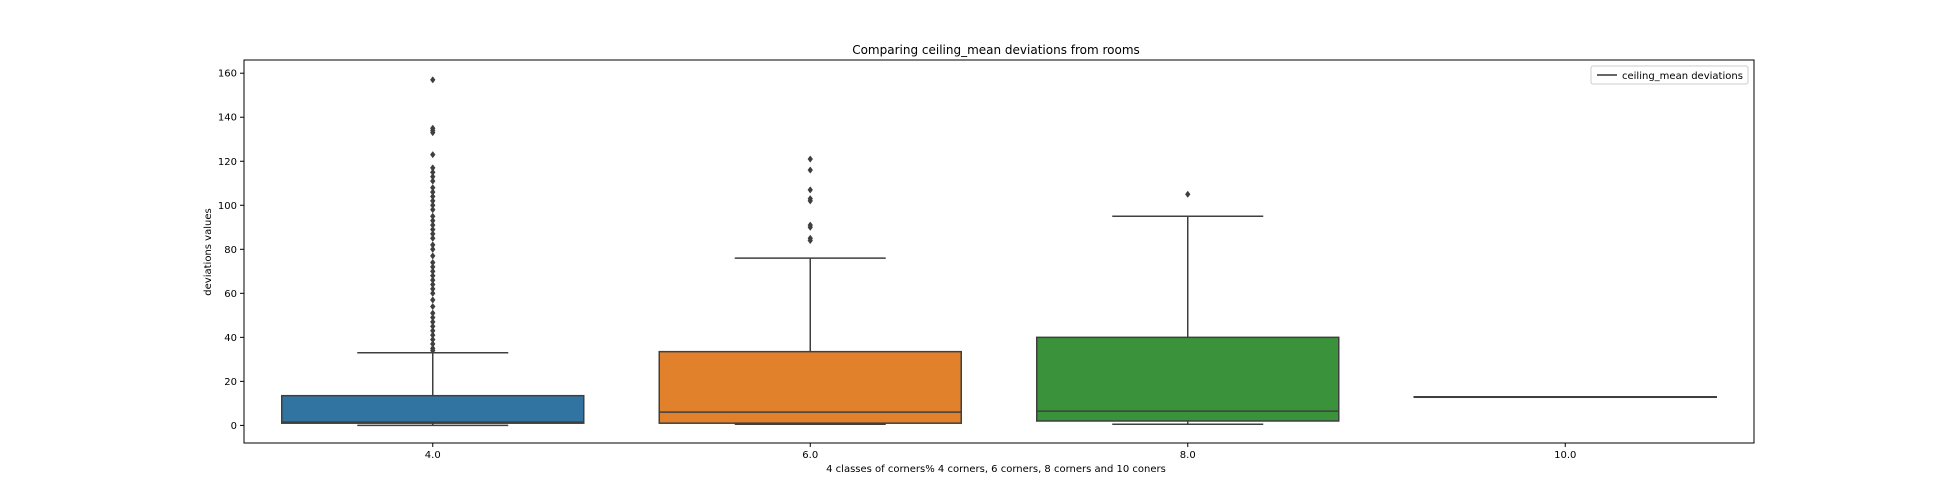 This screenshot has height=504, width=1944. Describe the element at coordinates (208, 251) in the screenshot. I see `y-axis-label: deviations values` at that location.